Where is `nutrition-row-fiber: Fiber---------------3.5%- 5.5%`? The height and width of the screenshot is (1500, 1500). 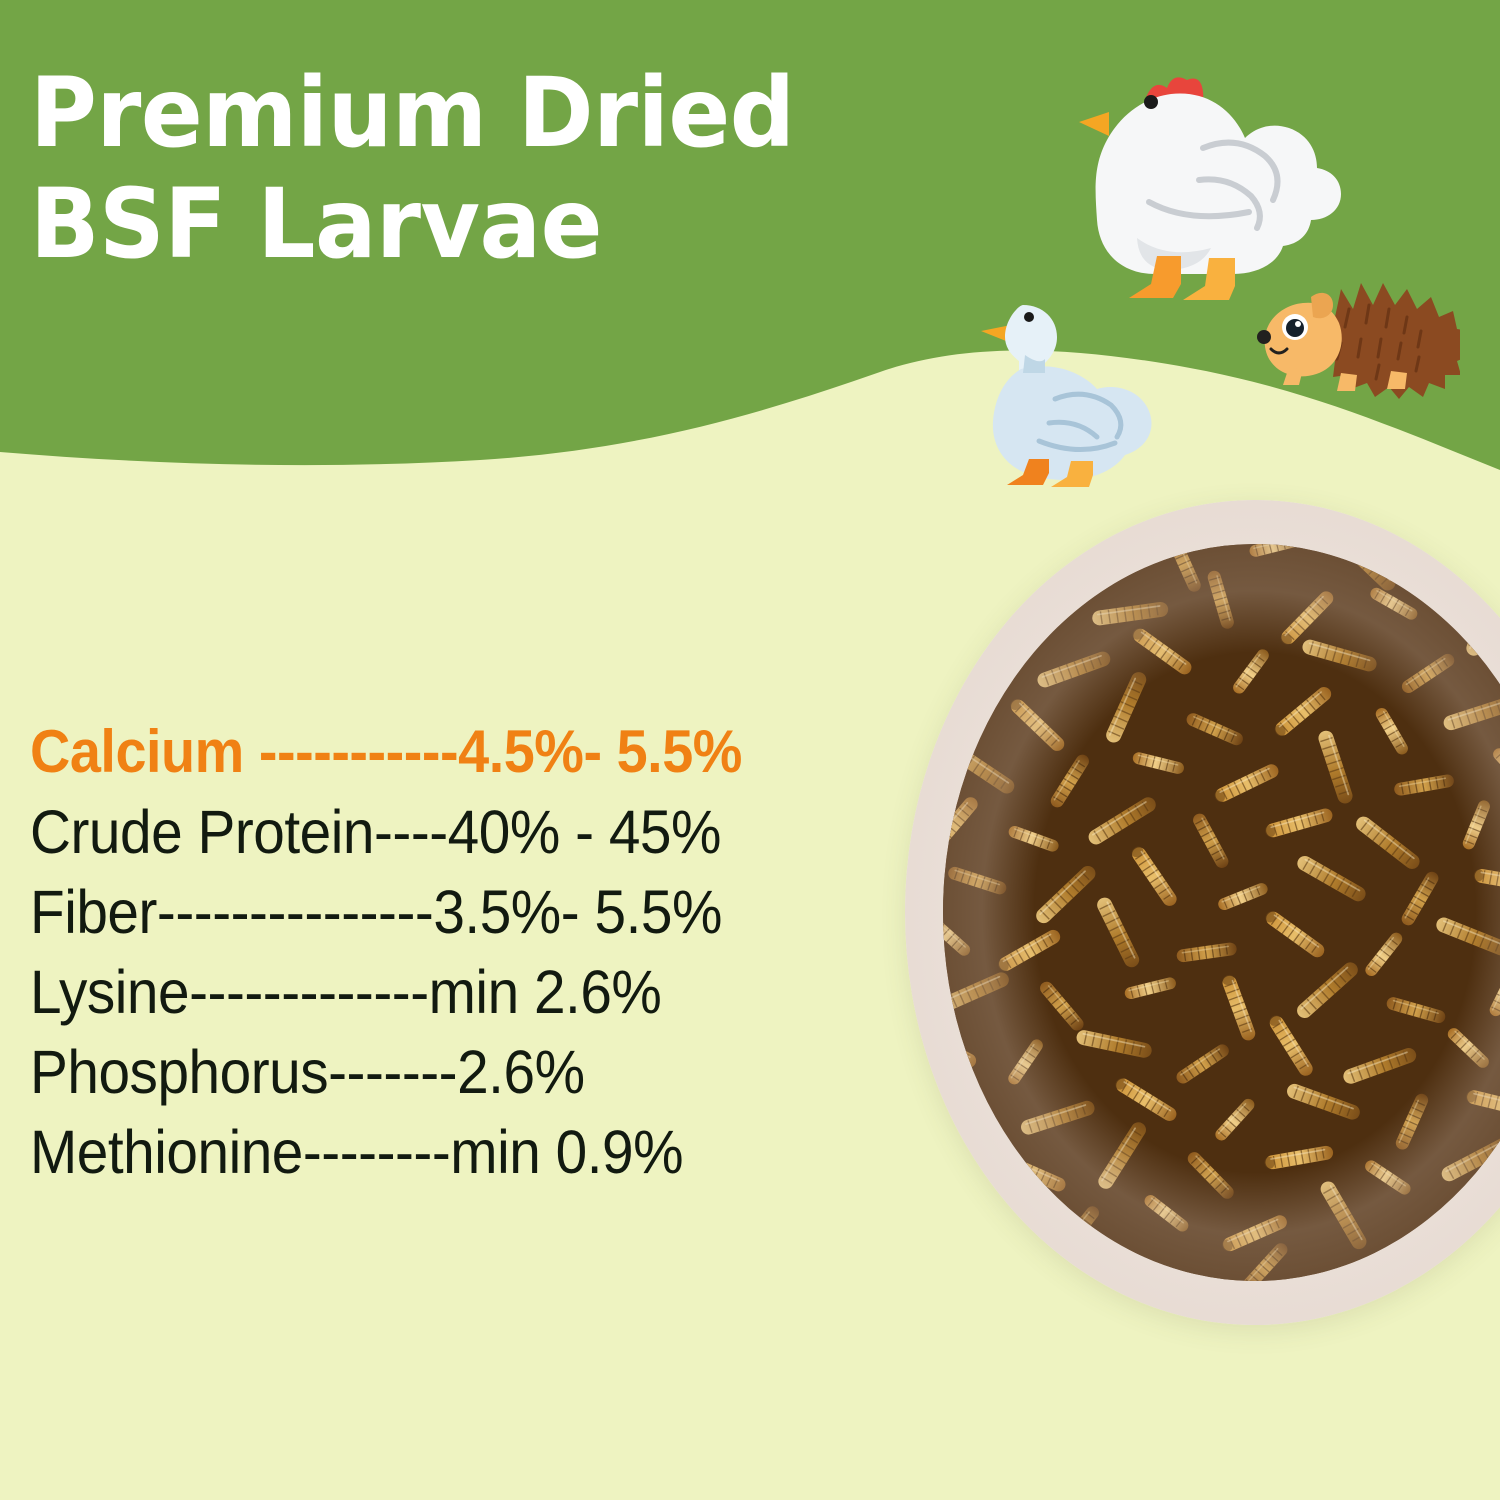 nutrition-row-fiber: Fiber---------------3.5%- 5.5% is located at coordinates (376, 912).